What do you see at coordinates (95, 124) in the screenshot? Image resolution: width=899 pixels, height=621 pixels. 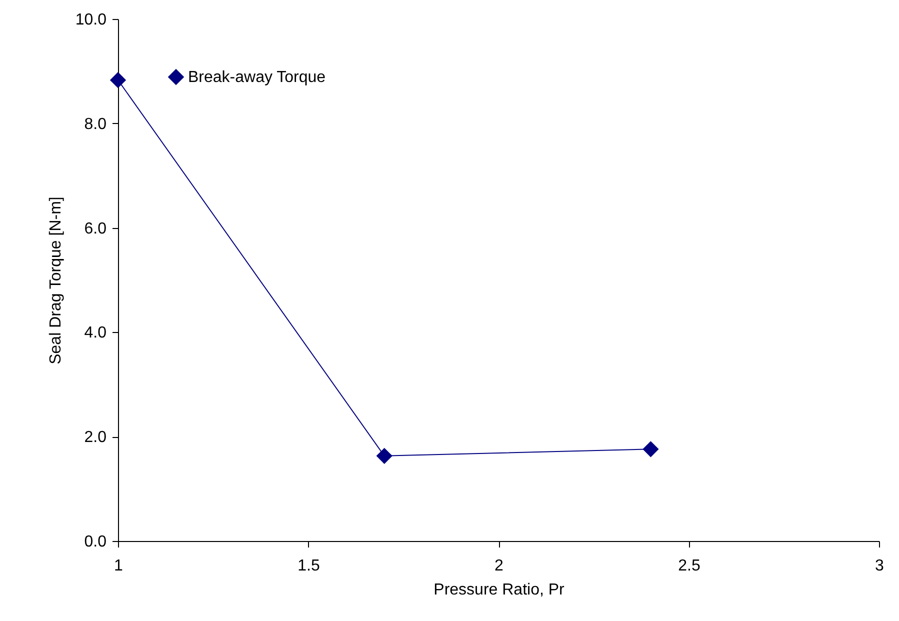 I see `y-tick-label: 8.0` at bounding box center [95, 124].